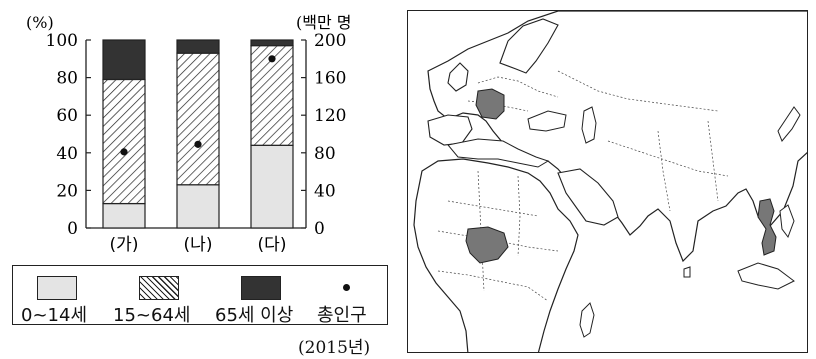 This screenshot has height=359, width=816. What do you see at coordinates (766, 276) in the screenshot?
I see `southeast-asia-islands` at bounding box center [766, 276].